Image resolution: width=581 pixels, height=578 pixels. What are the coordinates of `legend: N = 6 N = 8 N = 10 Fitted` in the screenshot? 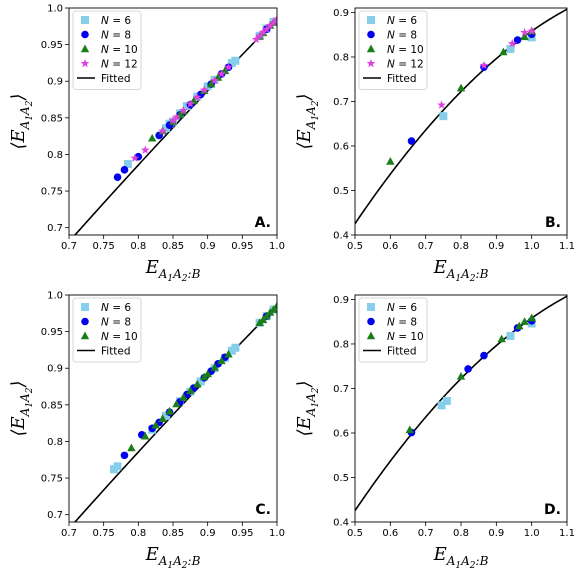 It's located at (107, 330).